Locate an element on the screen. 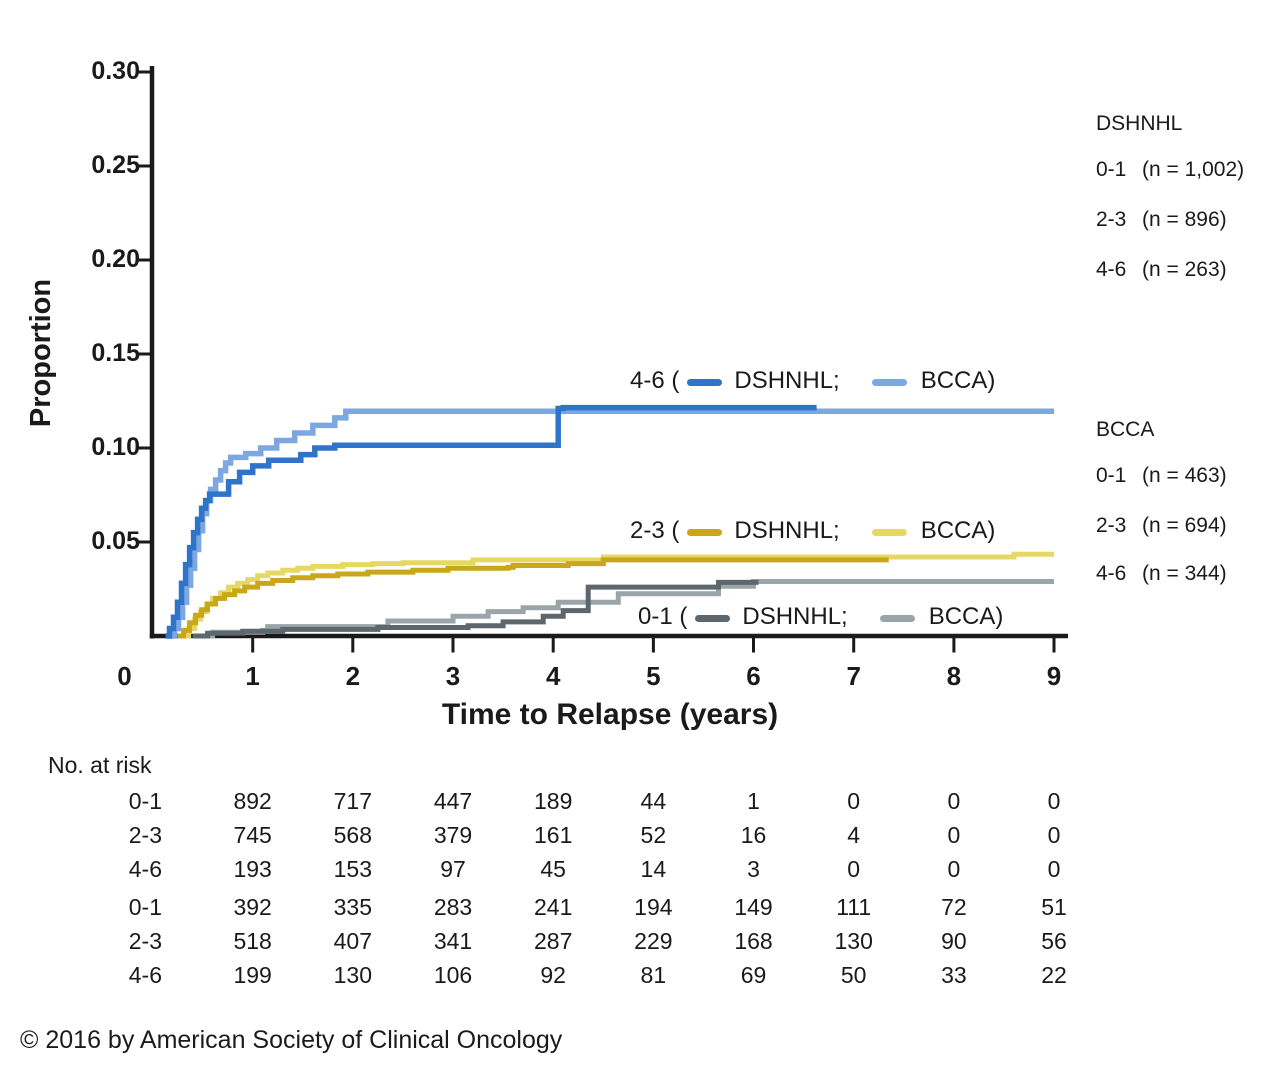 The width and height of the screenshot is (1280, 1079). x-tick-label: 1 is located at coordinates (252, 676).